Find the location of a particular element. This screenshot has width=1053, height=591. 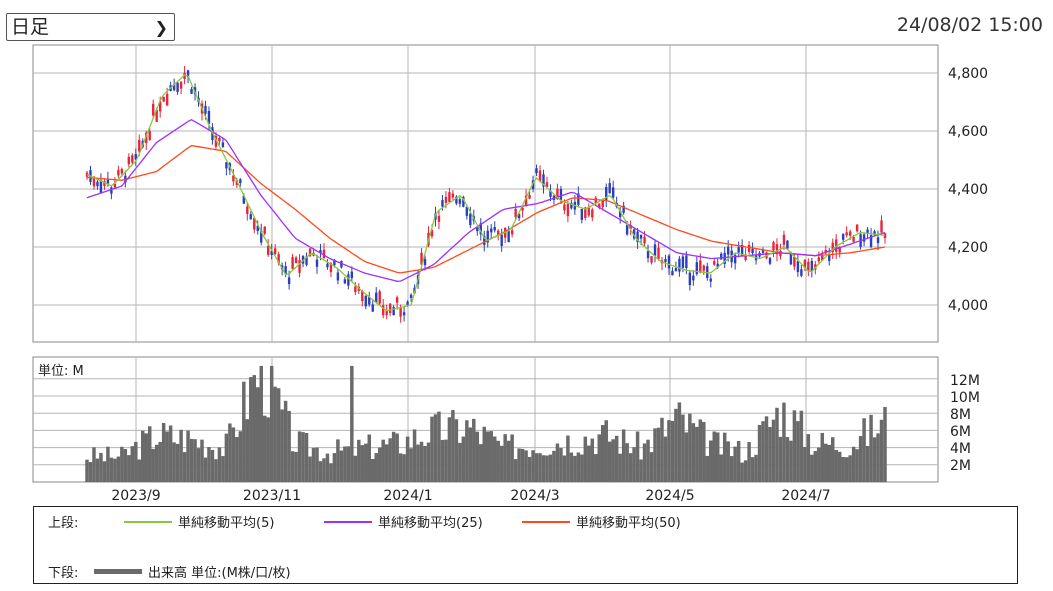

x-tick-label: 2023/9 is located at coordinates (135, 496).